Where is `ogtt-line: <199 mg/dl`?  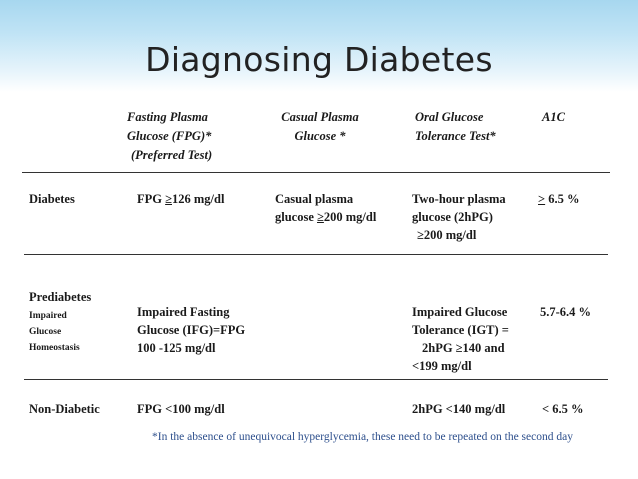
ogtt-line: <199 mg/dl is located at coordinates (442, 366).